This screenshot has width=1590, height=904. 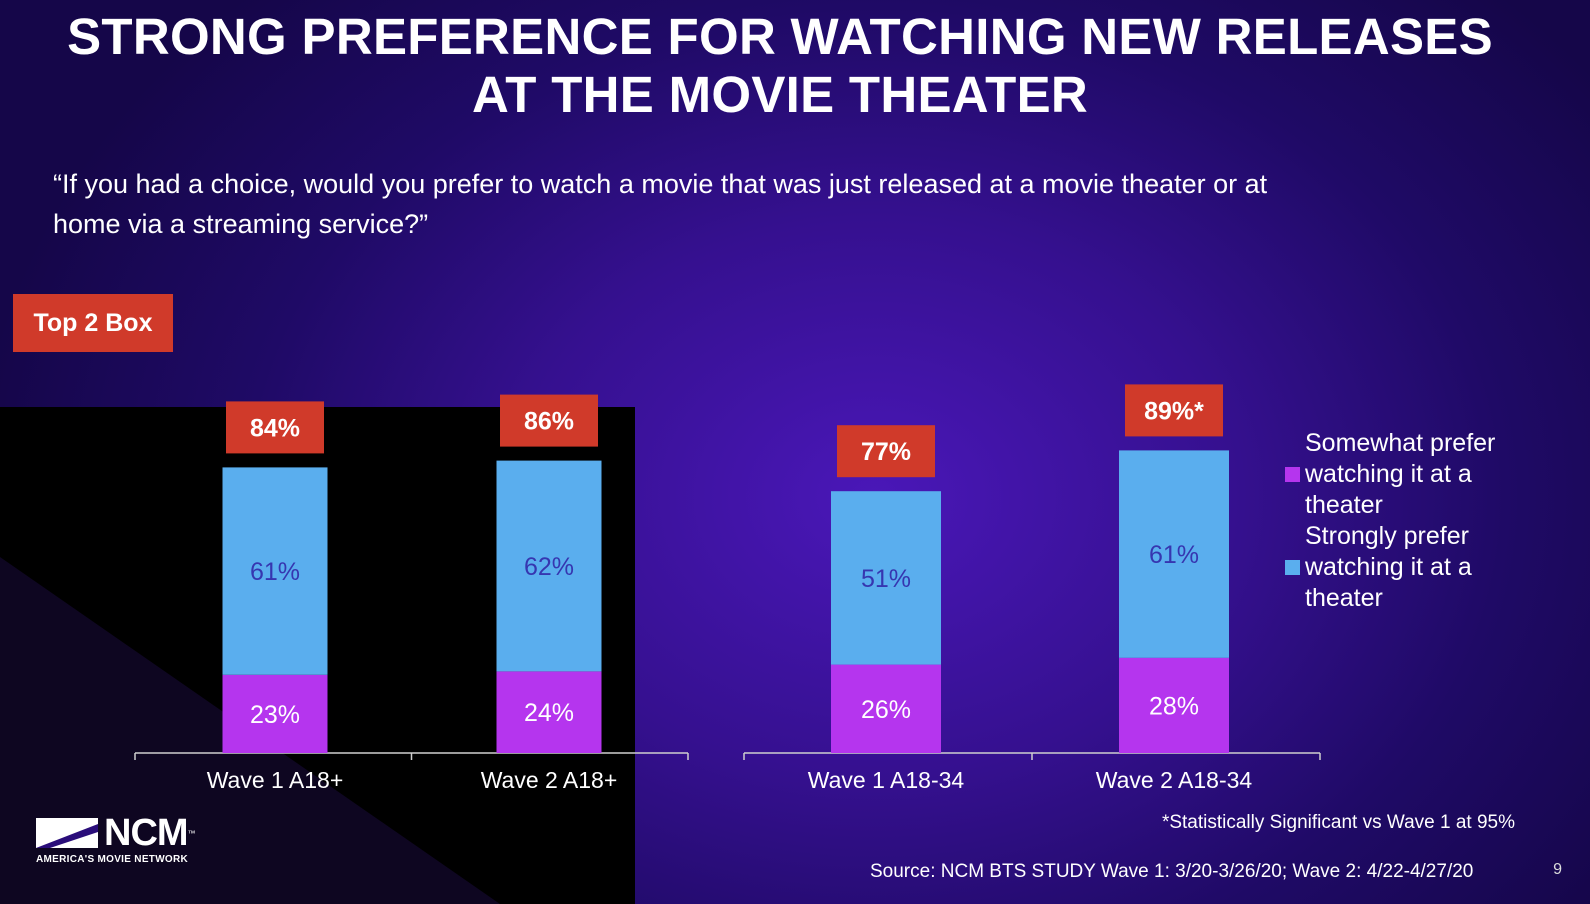 I want to click on data-label-strongly-3: 51%, so click(x=886, y=579).